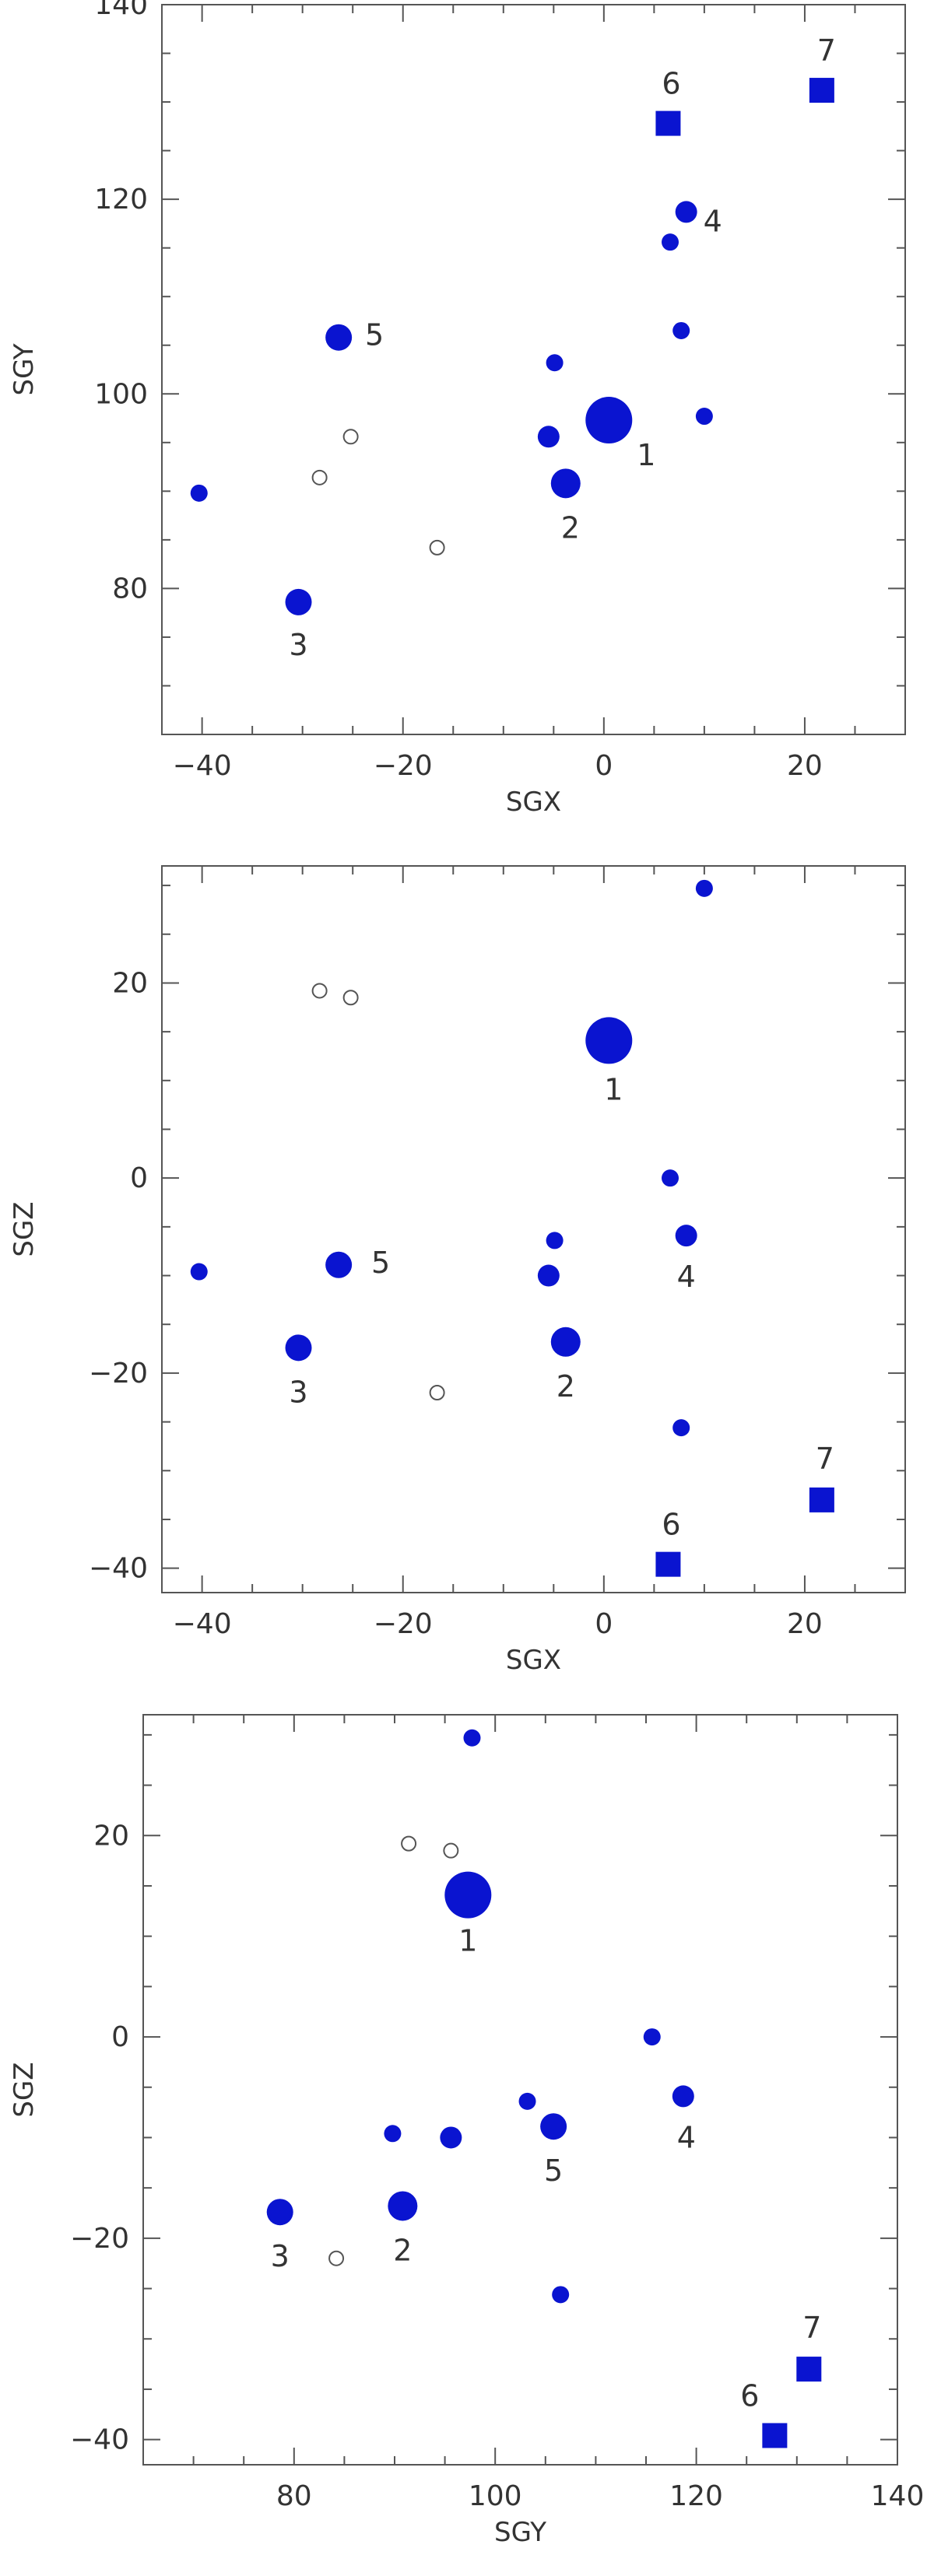 The height and width of the screenshot is (2576, 934). I want to click on x-tick-label: 140, so click(898, 2496).